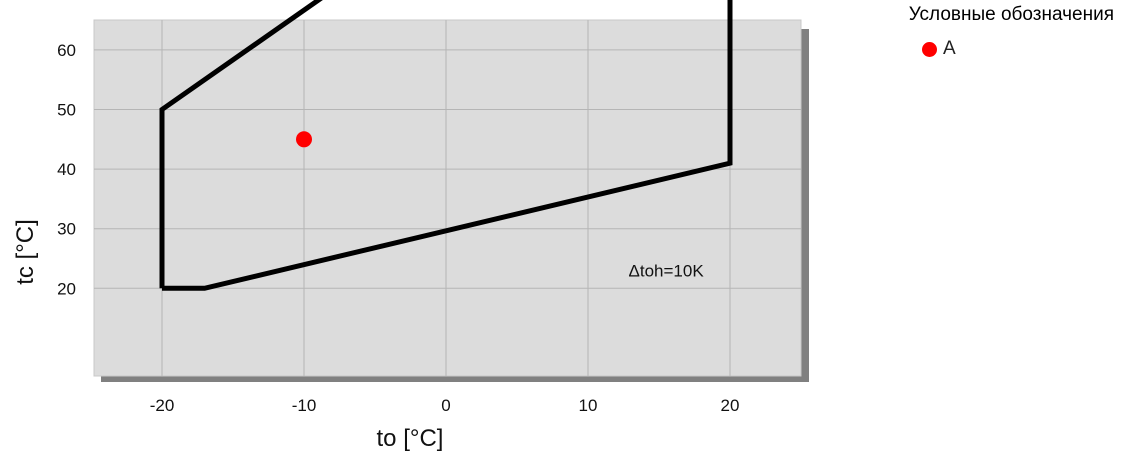 The height and width of the screenshot is (464, 1123). What do you see at coordinates (66, 229) in the screenshot?
I see `y-tick-label: 30` at bounding box center [66, 229].